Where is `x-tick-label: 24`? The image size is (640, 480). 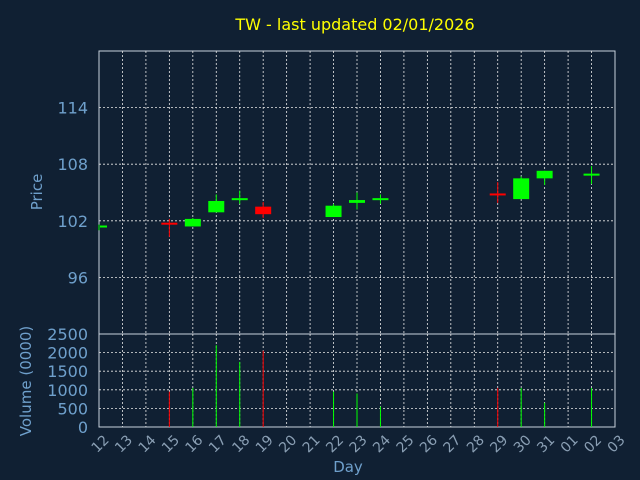 x-tick-label: 24 is located at coordinates (382, 444).